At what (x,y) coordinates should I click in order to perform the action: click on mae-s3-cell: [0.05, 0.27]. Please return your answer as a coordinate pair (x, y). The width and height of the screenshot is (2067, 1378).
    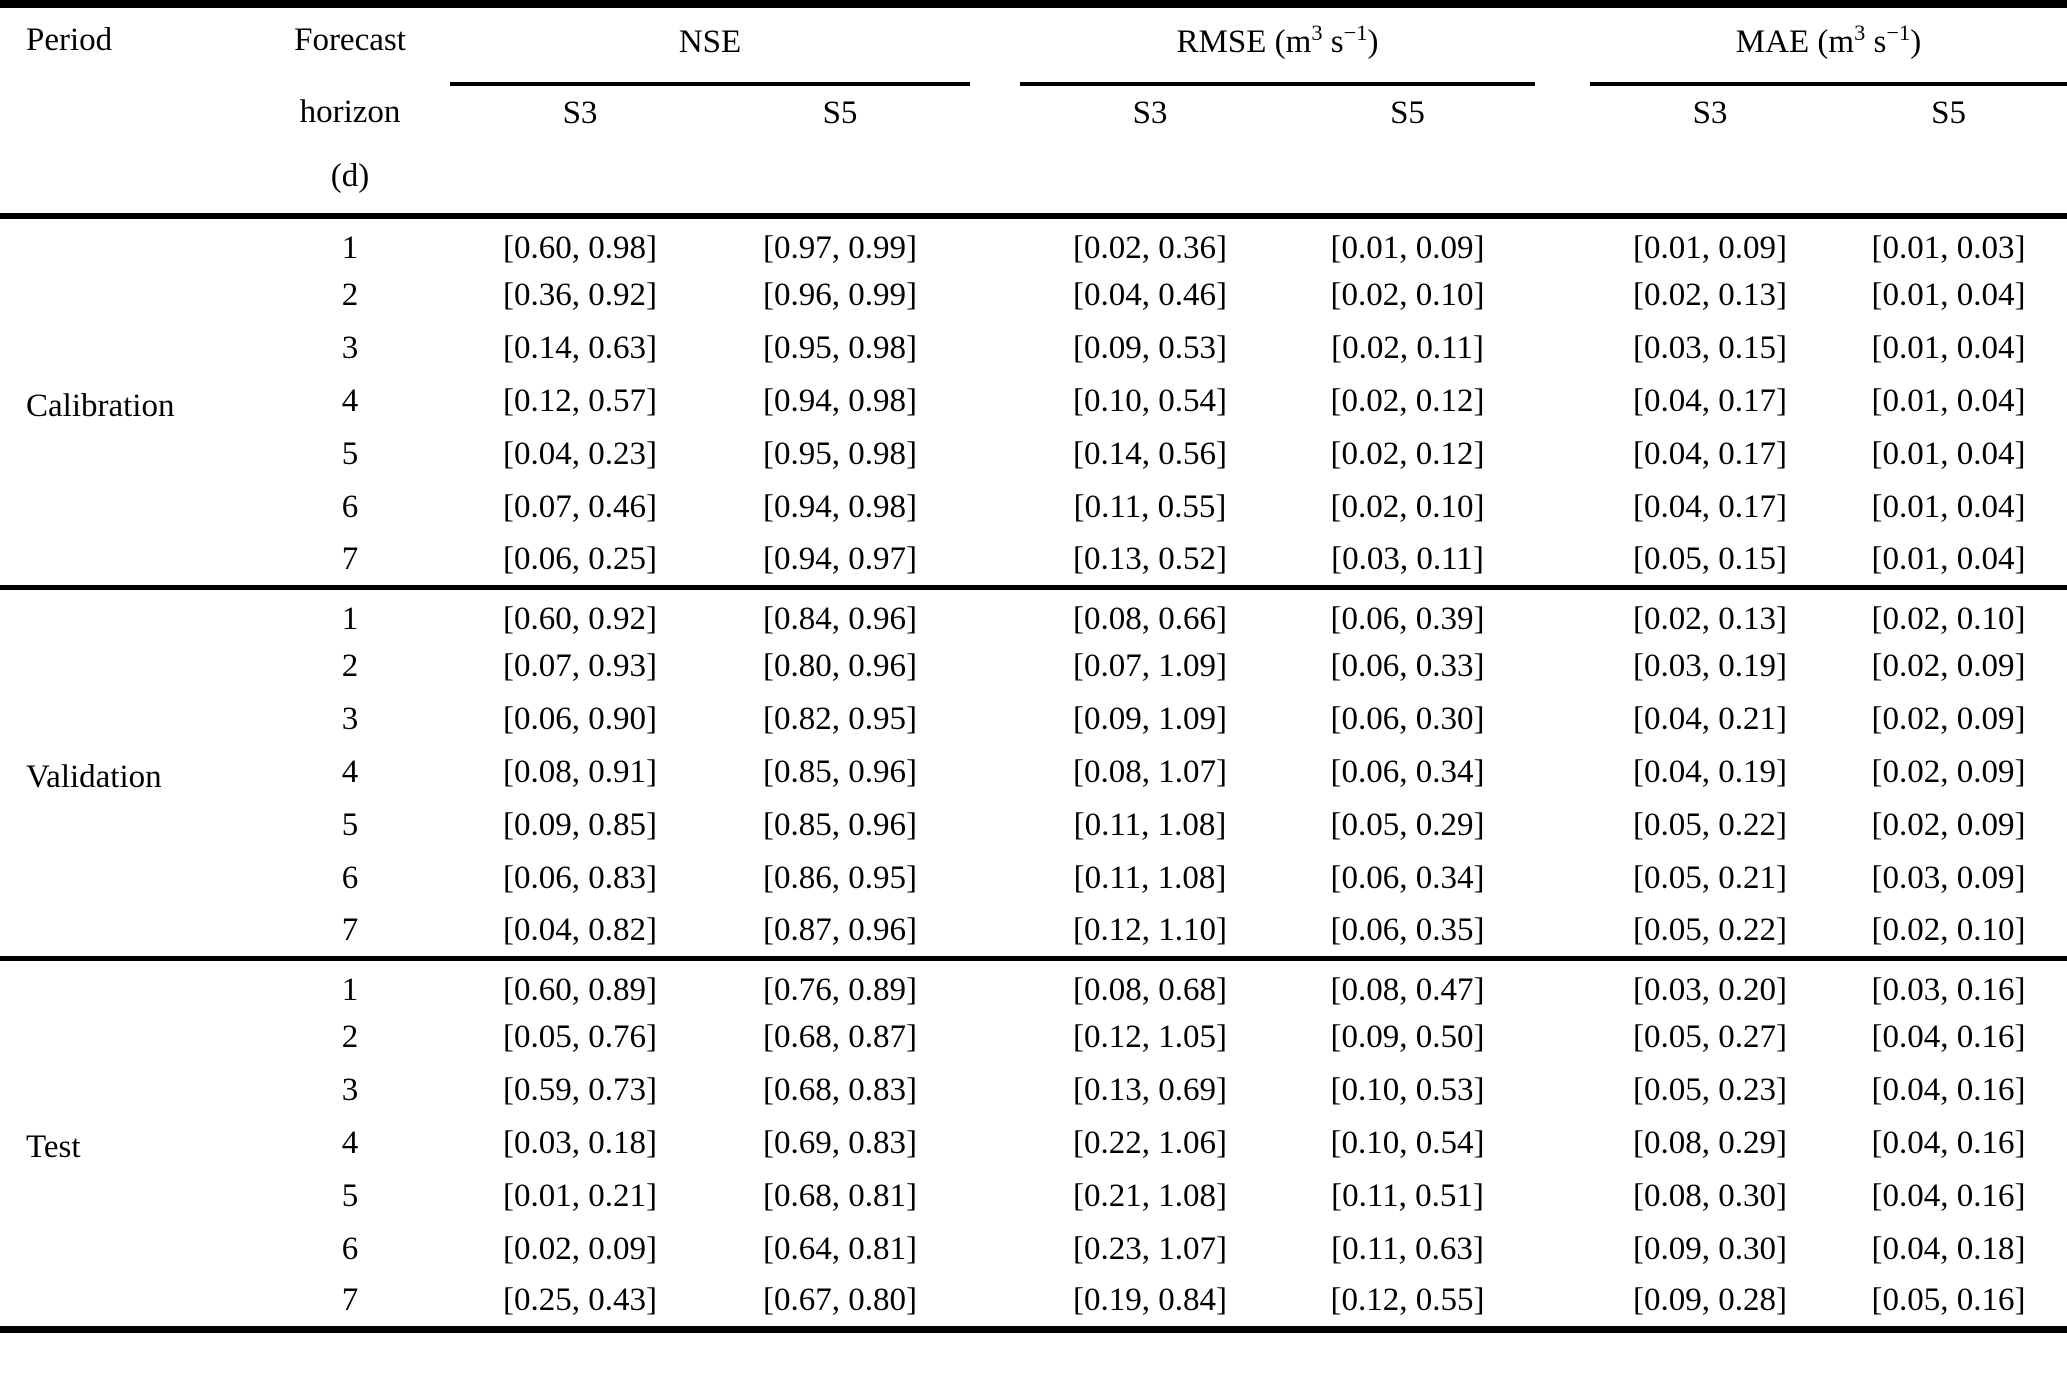
    Looking at the image, I should click on (1710, 1037).